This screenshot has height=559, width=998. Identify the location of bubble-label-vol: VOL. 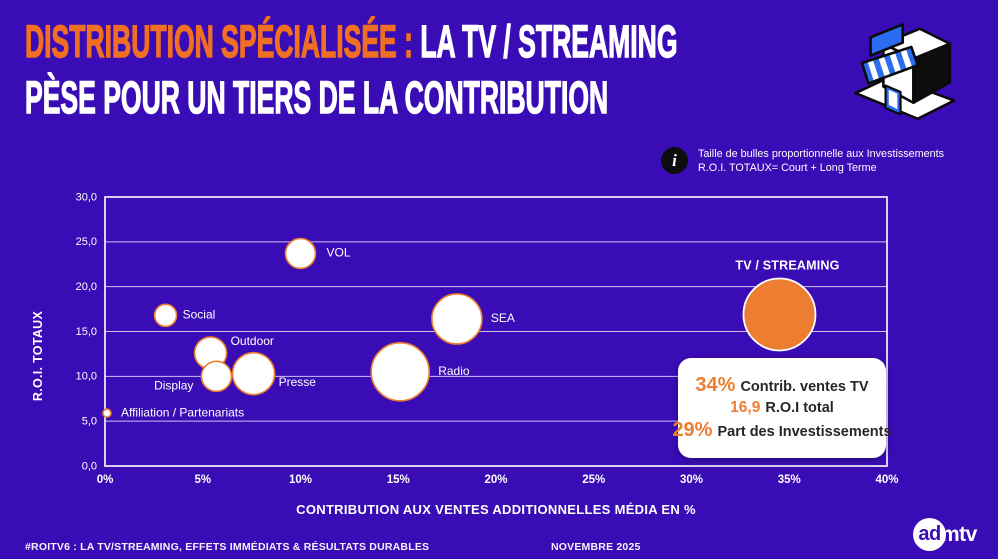
(339, 253).